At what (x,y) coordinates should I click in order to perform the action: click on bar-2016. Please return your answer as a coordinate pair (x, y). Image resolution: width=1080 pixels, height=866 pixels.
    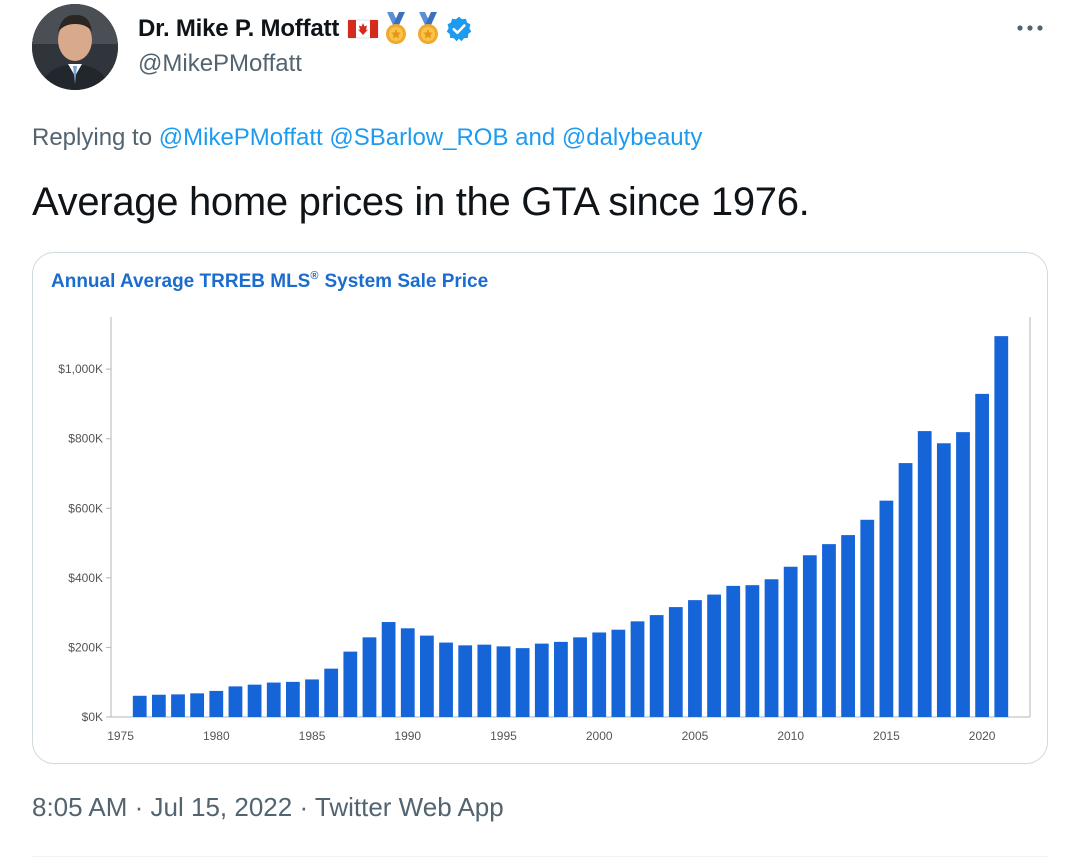
    Looking at the image, I should click on (905, 590).